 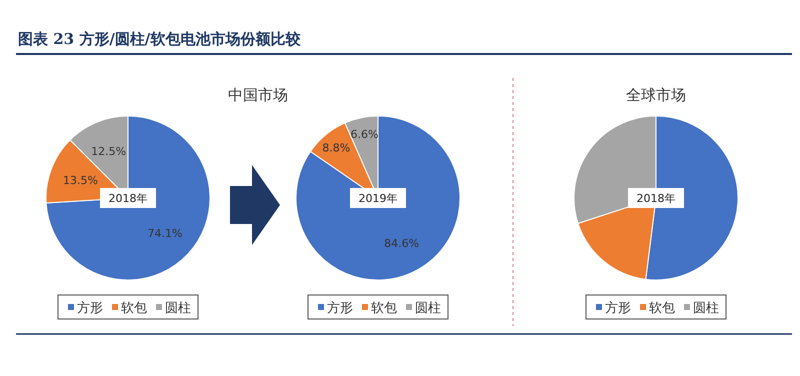 I want to click on data-label: 13.5%, so click(x=80, y=180).